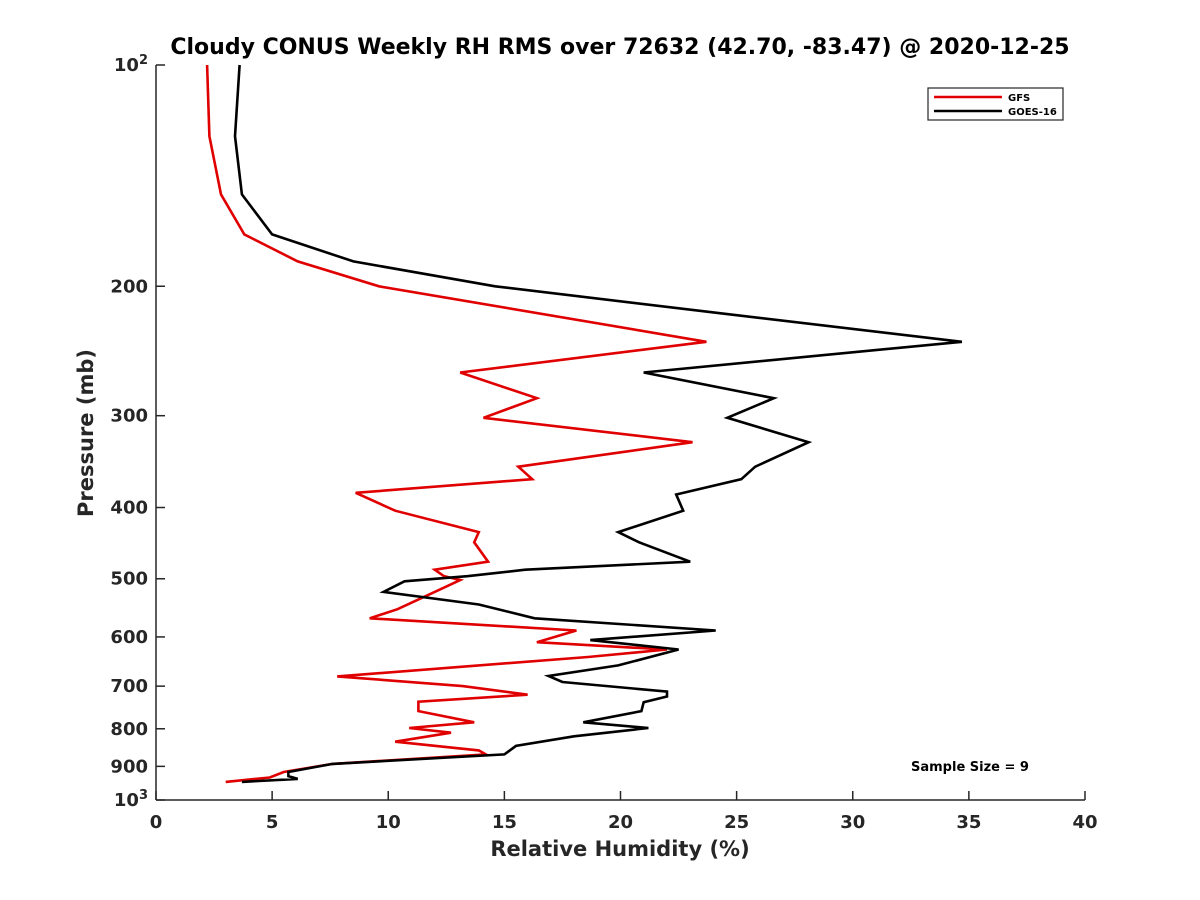  I want to click on y-axis-ticks: 10² 200 300 400 500 600 700 800 900 10³, so click(137, 432).